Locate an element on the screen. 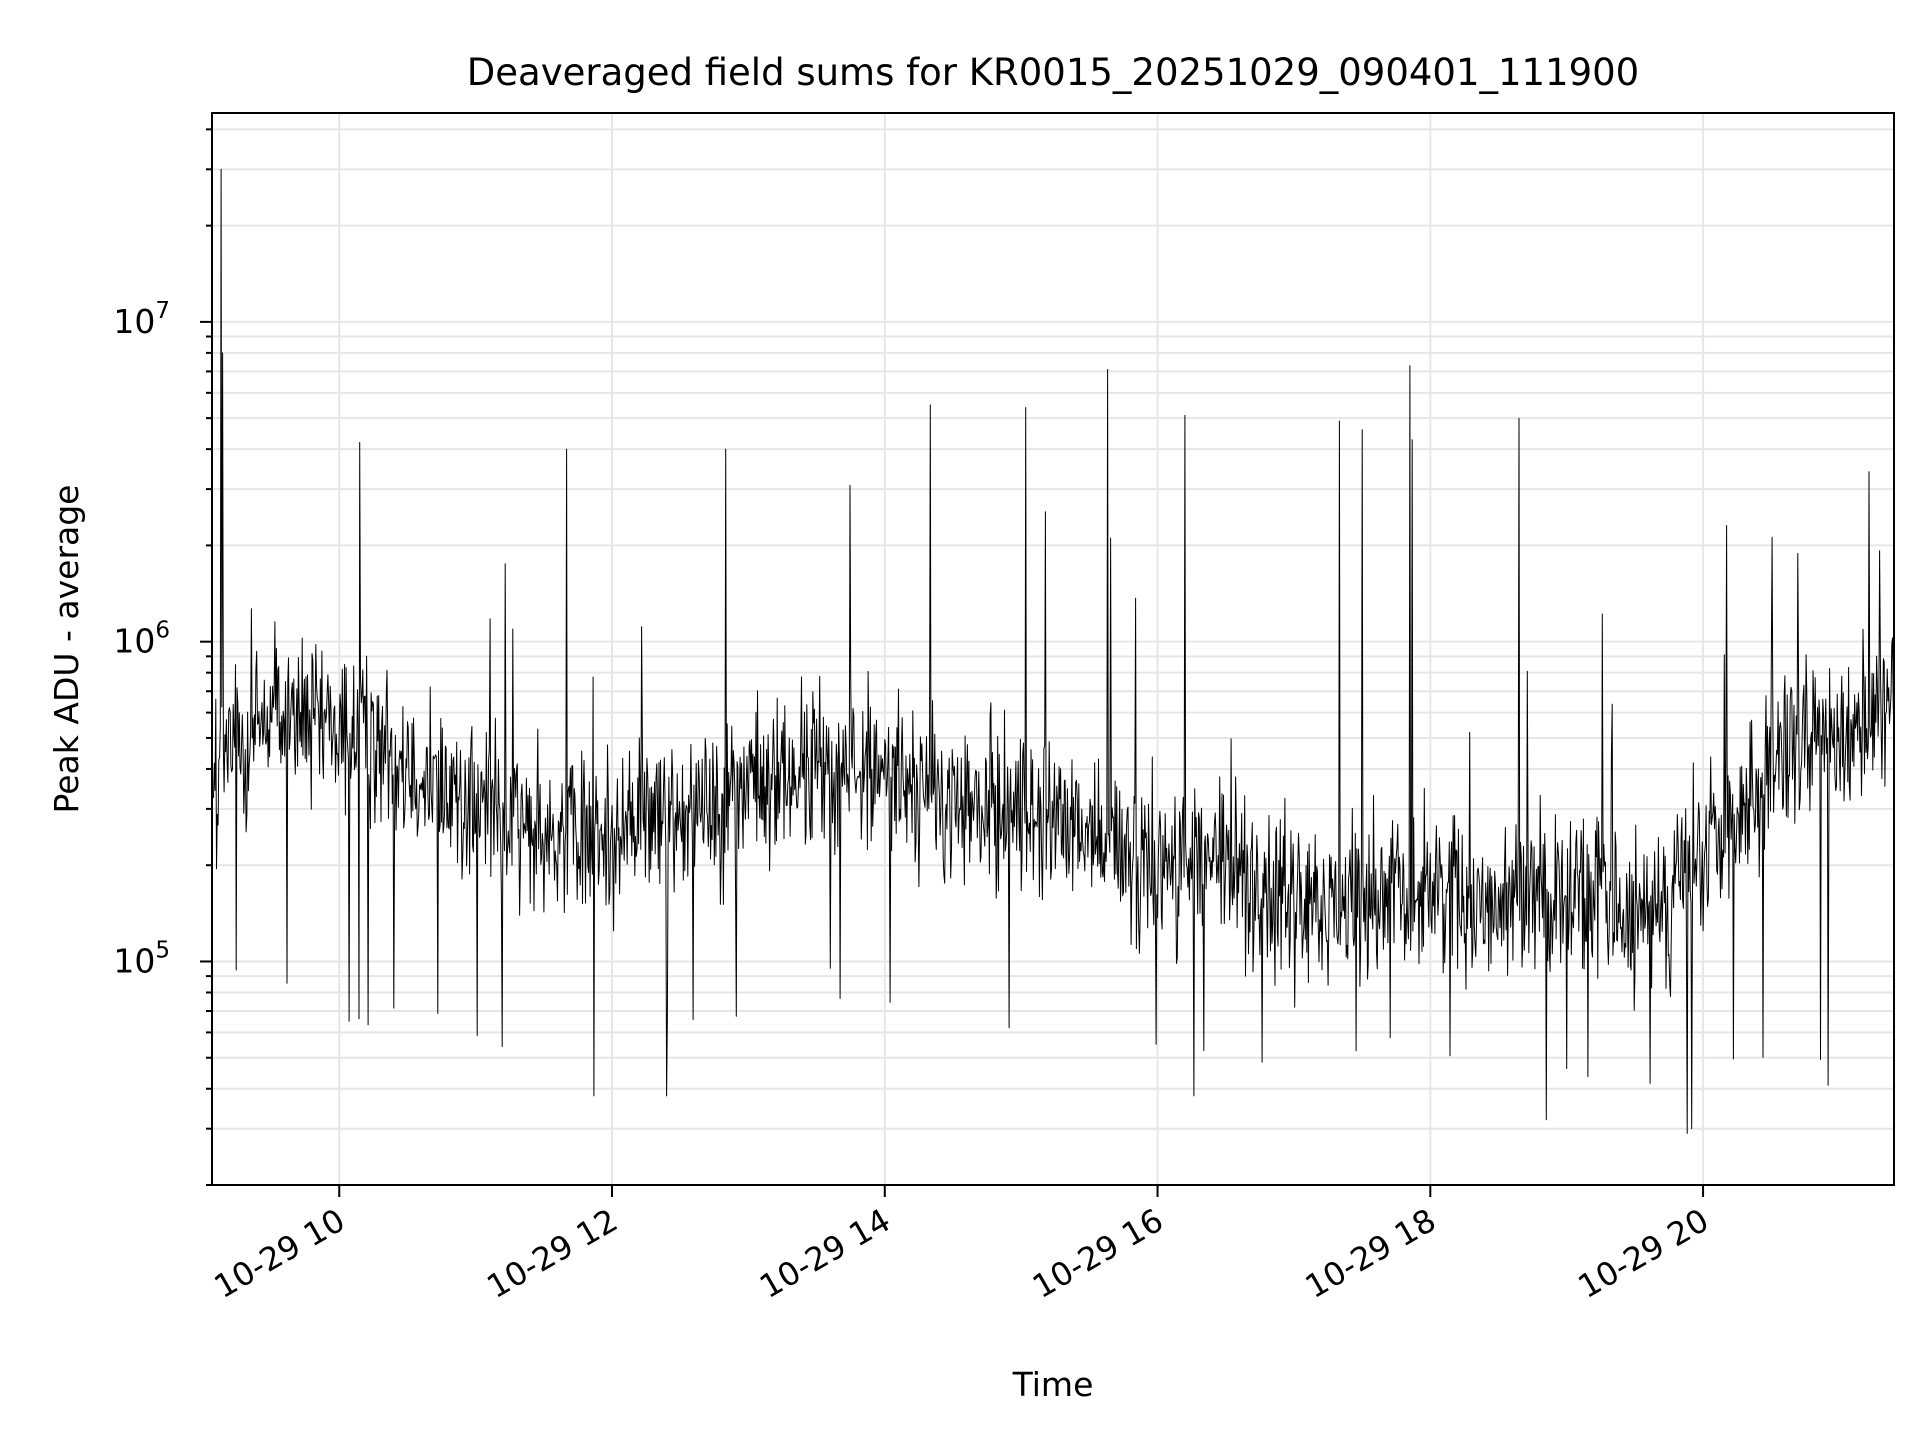 This screenshot has width=1920, height=1440. y-axis-label: Peak ADU - average is located at coordinates (66, 649).